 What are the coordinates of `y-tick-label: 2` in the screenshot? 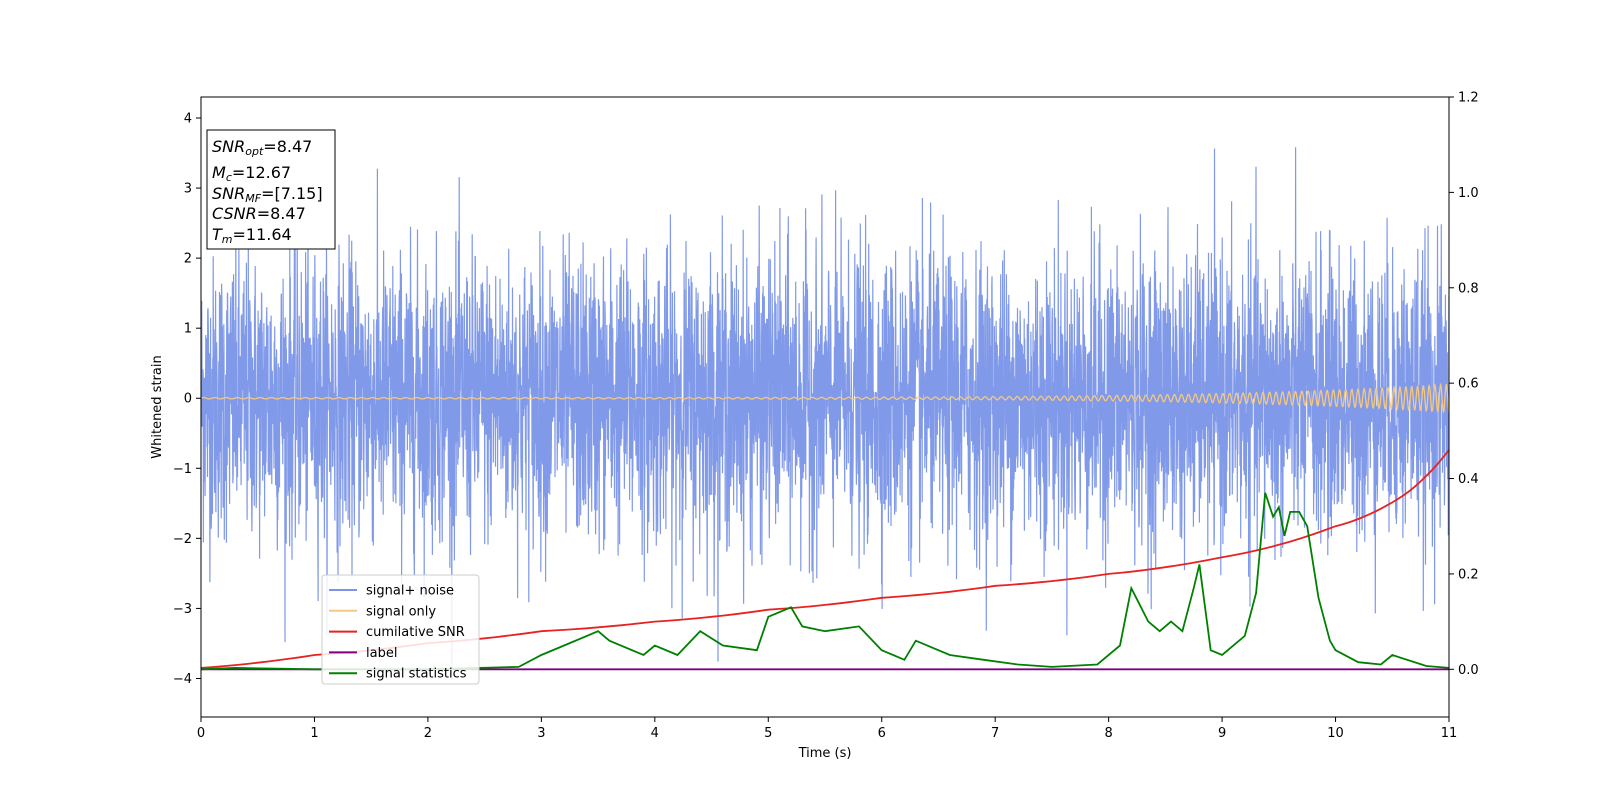 It's located at (188, 259).